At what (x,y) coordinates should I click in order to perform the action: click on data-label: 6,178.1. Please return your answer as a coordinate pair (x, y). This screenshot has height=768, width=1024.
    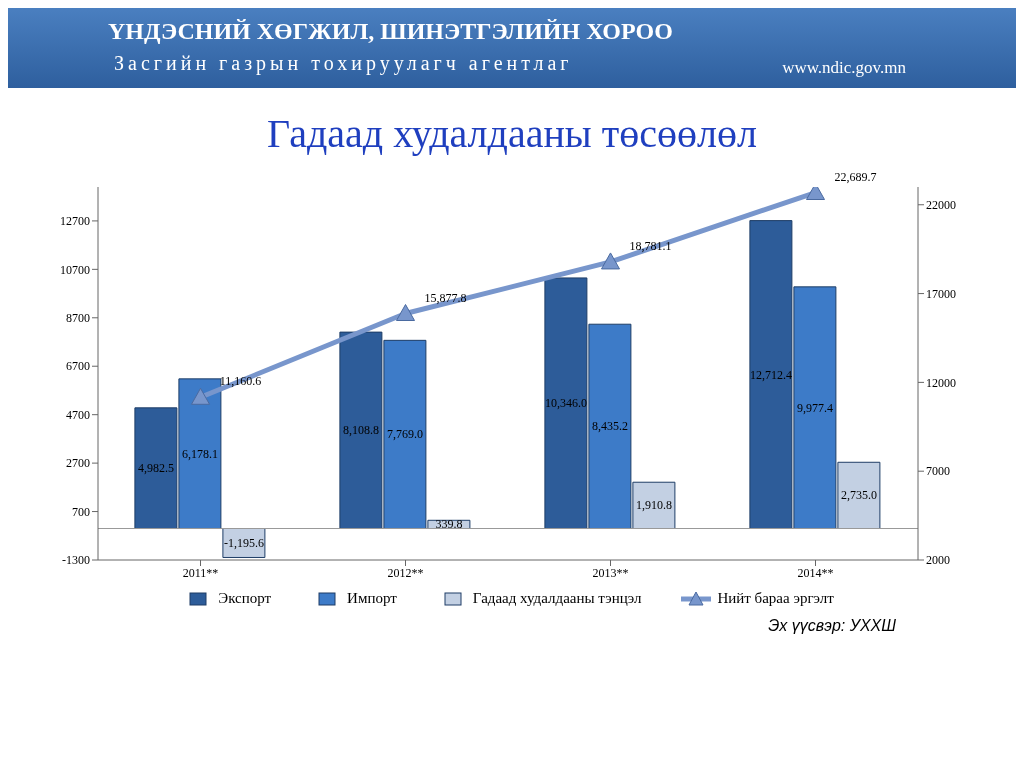
    Looking at the image, I should click on (199, 453).